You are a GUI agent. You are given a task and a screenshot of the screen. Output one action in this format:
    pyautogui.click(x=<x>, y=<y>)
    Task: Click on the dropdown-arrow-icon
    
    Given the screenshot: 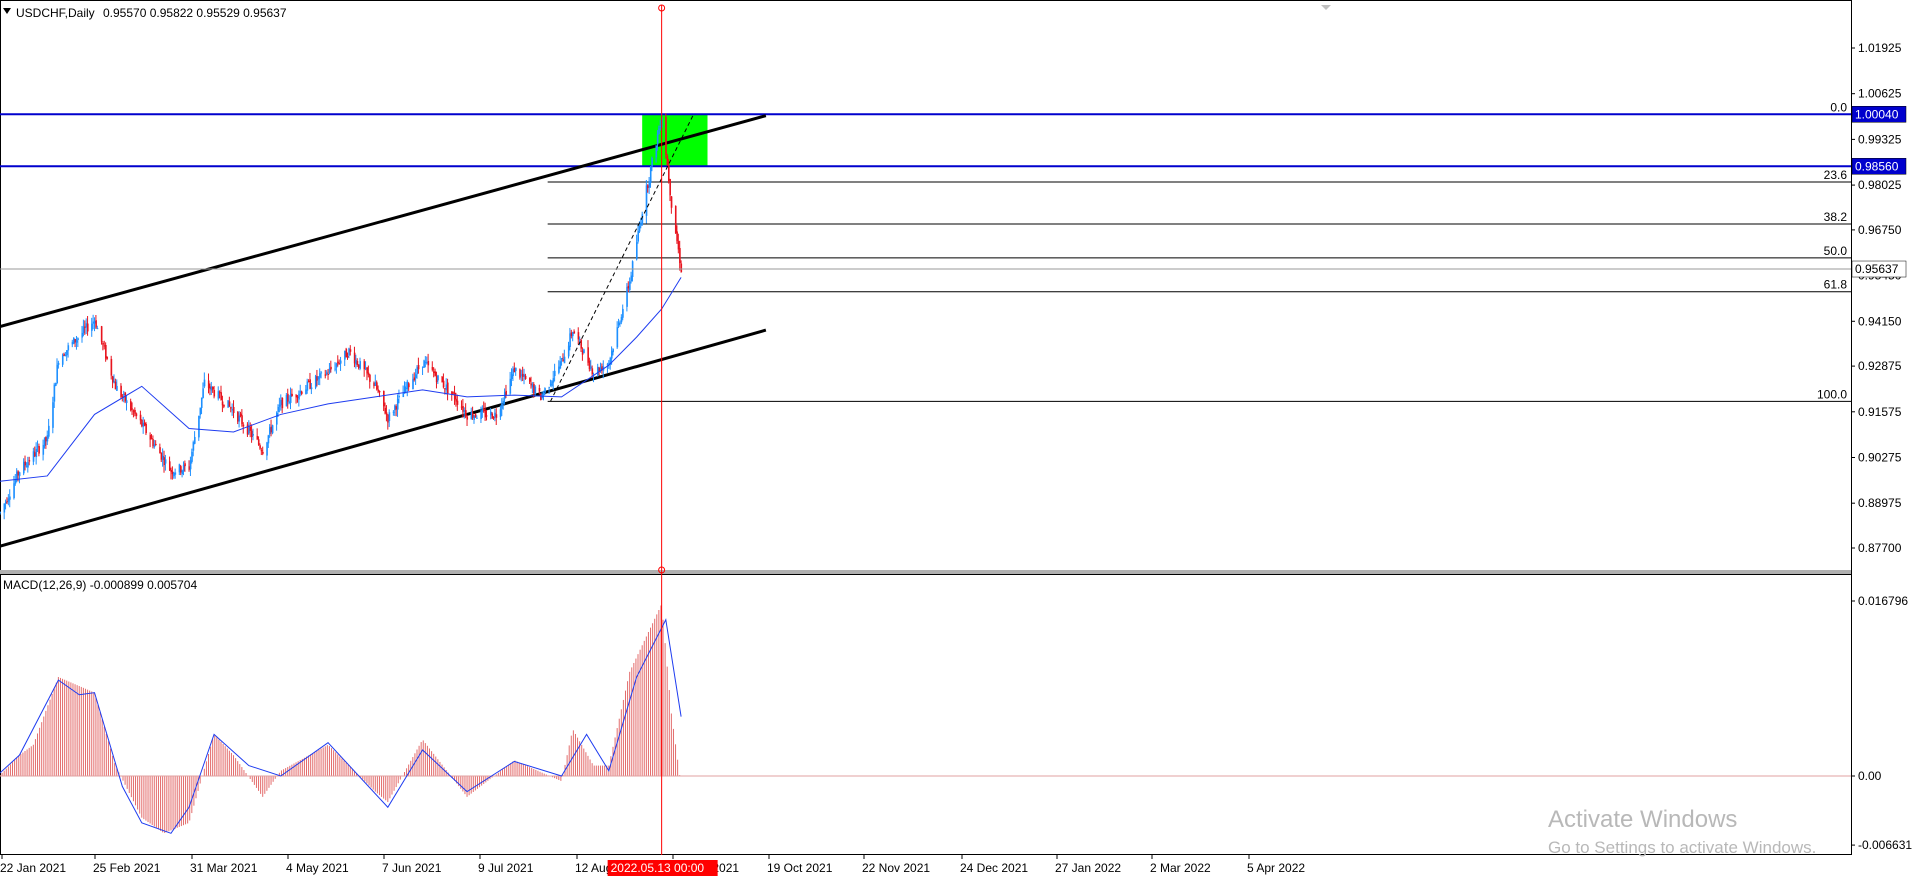 What is the action you would take?
    pyautogui.click(x=7, y=11)
    